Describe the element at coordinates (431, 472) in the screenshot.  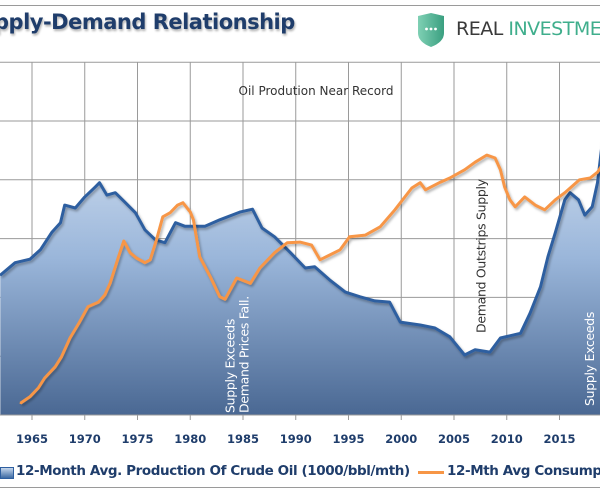
I see `legend-swatch-consumption` at that location.